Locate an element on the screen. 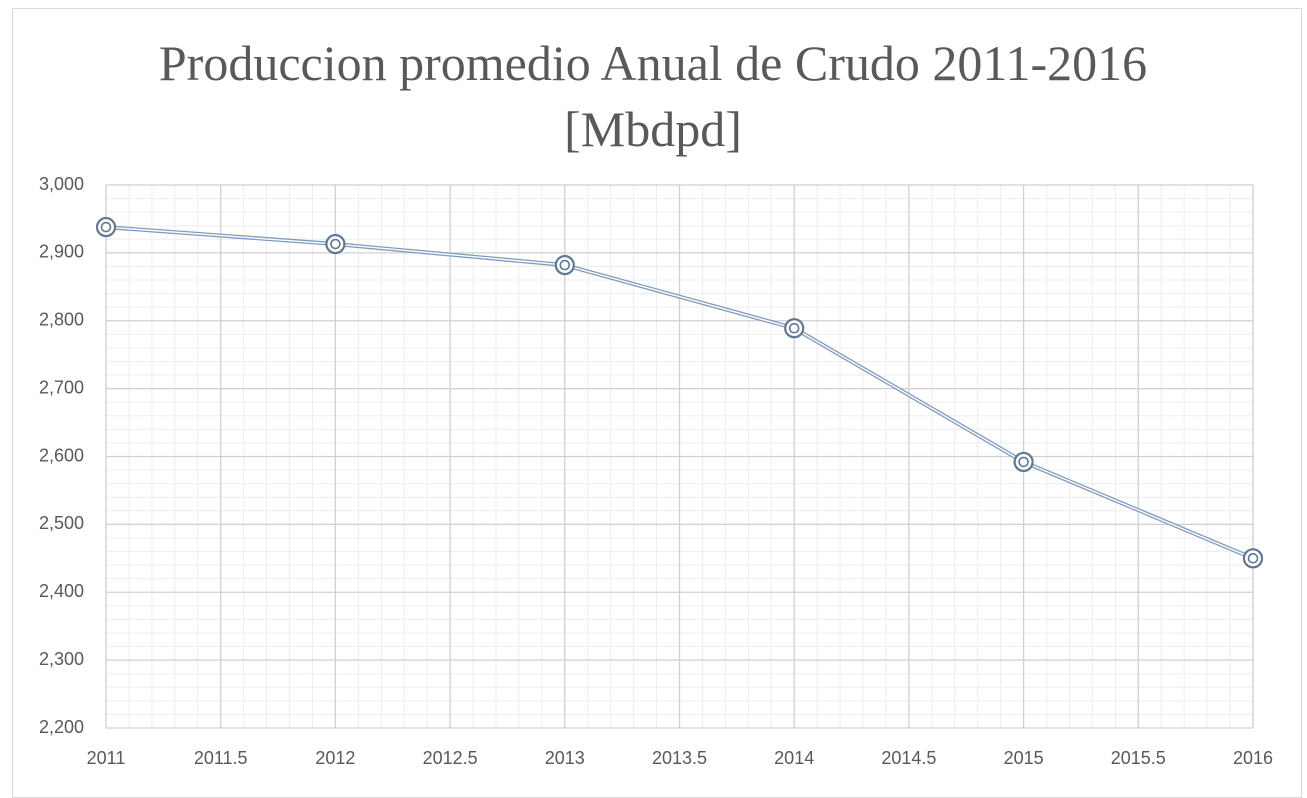 This screenshot has height=798, width=1307. y-tick-label: 2,700 is located at coordinates (61, 387).